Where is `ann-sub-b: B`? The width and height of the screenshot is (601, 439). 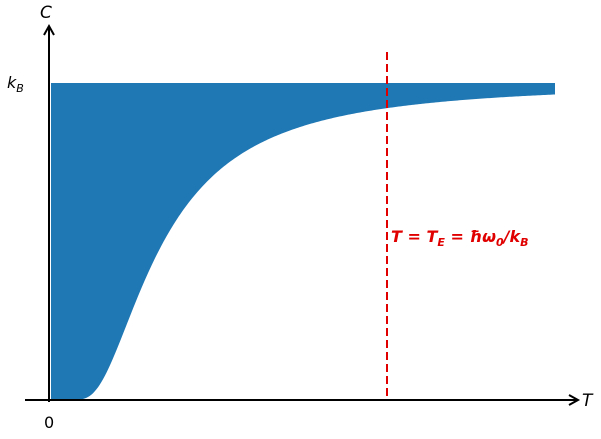
ann-sub-b: B is located at coordinates (524, 243).